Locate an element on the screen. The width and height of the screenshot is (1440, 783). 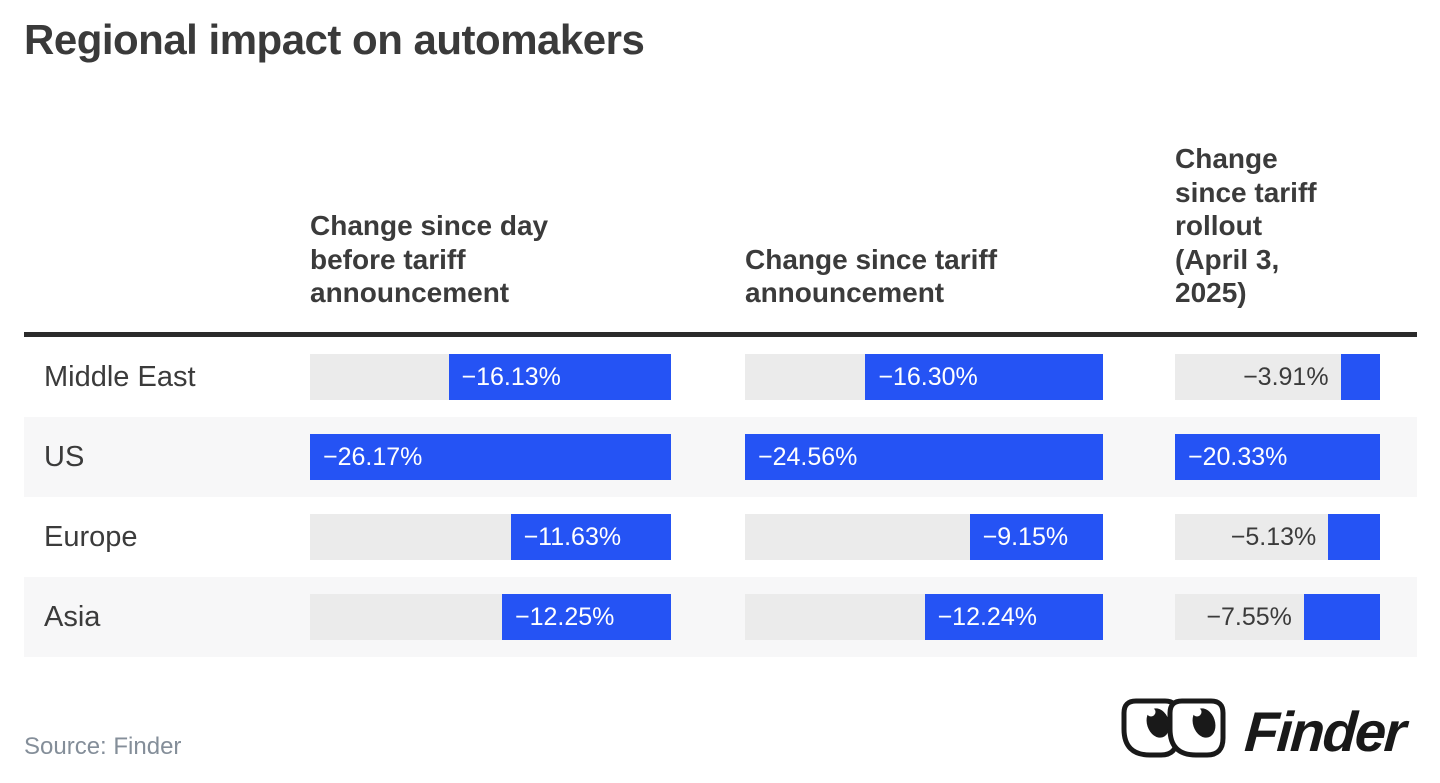
value-label: −20.33% is located at coordinates (1238, 456).